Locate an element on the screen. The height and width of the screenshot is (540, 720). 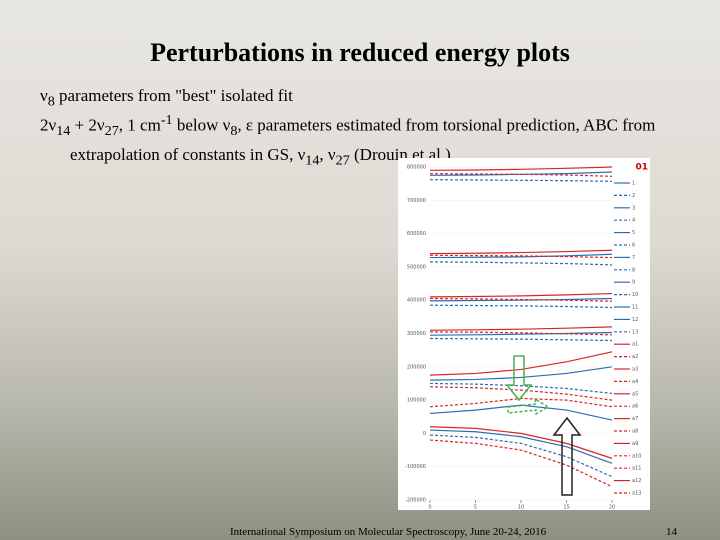
y-tick-label: -100000 is located at coordinates (415, 467).